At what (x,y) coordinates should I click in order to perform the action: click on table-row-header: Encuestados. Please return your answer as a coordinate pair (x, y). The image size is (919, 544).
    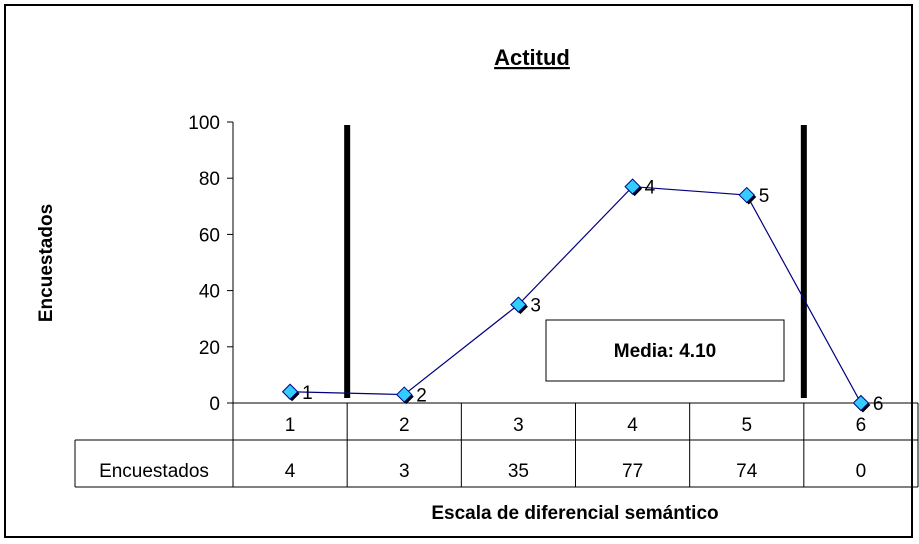
    Looking at the image, I should click on (154, 471).